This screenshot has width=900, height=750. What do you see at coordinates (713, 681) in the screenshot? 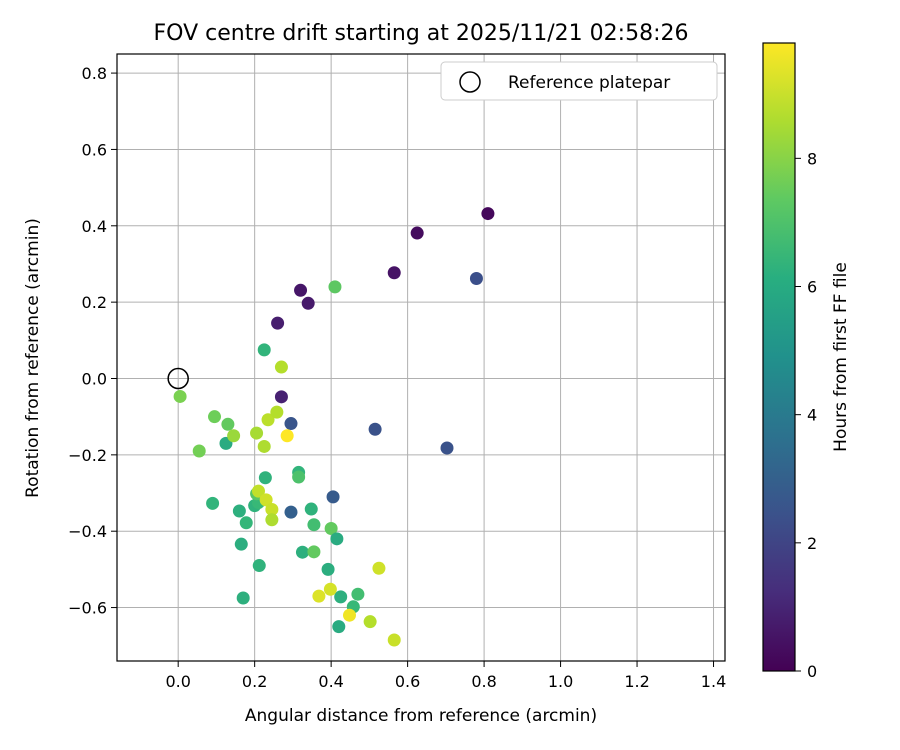
I see `x-tick-label: 1.4` at bounding box center [713, 681].